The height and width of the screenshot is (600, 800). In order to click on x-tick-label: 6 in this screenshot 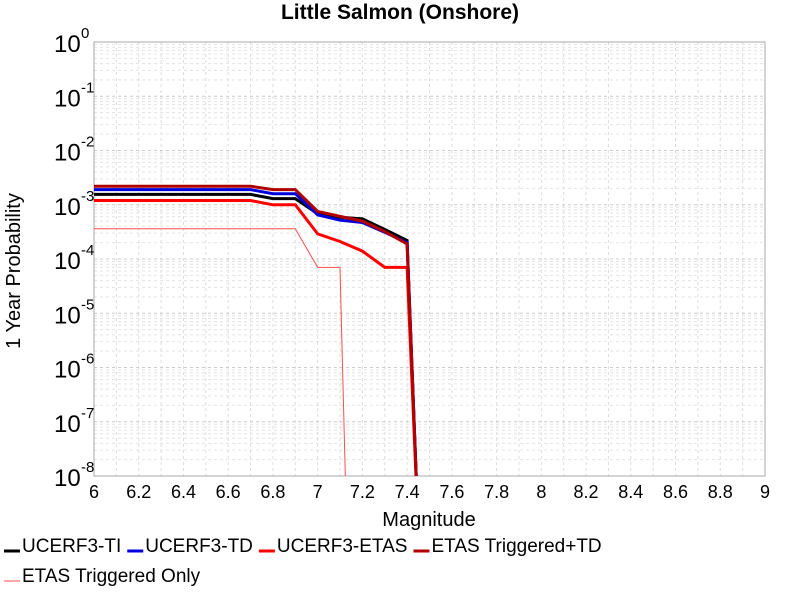, I will do `click(94, 492)`.